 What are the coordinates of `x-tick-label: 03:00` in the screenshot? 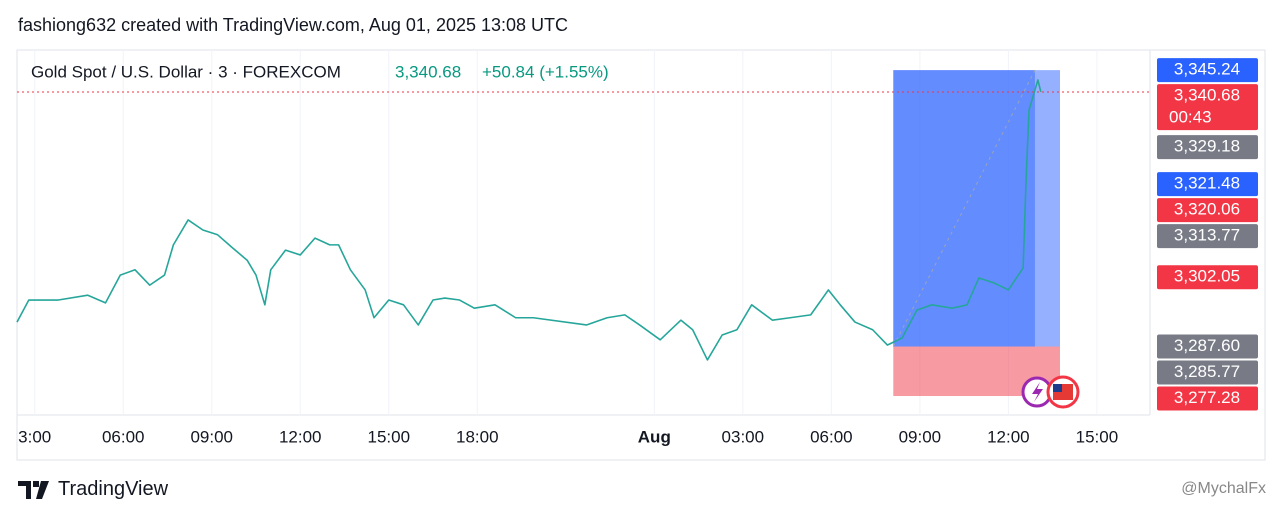 It's located at (743, 436).